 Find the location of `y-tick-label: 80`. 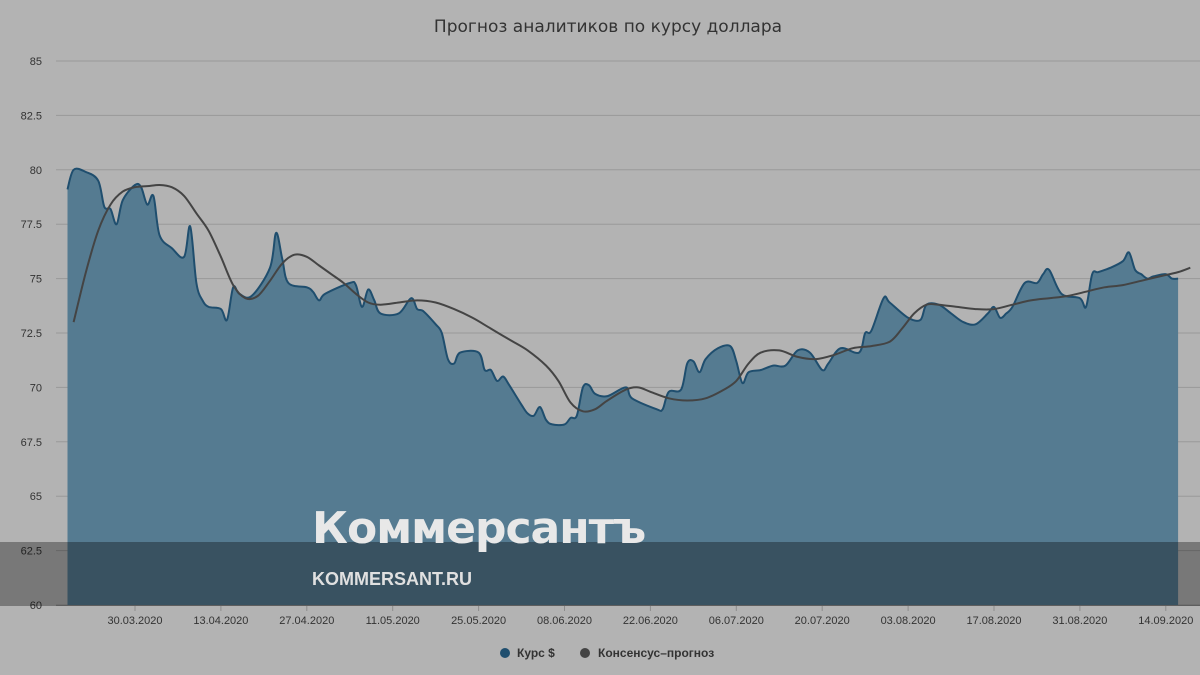

y-tick-label: 80 is located at coordinates (36, 171).